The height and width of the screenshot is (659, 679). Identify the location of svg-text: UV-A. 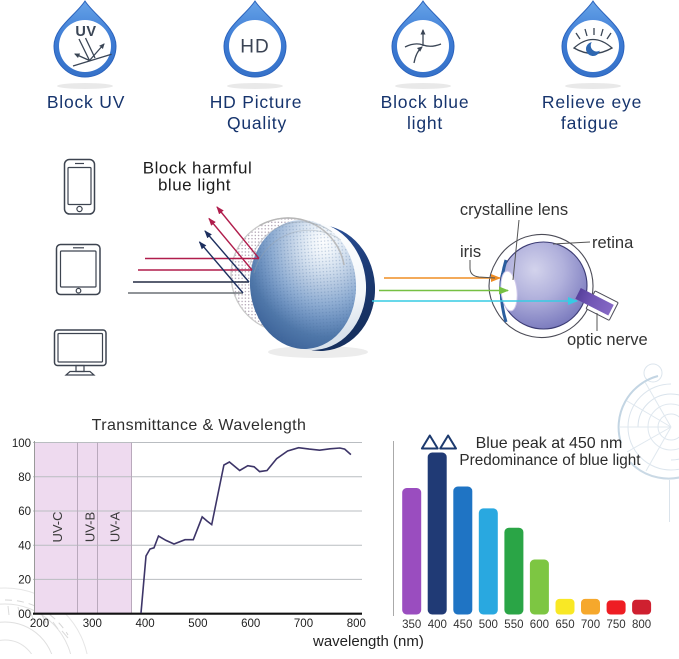
(115, 527).